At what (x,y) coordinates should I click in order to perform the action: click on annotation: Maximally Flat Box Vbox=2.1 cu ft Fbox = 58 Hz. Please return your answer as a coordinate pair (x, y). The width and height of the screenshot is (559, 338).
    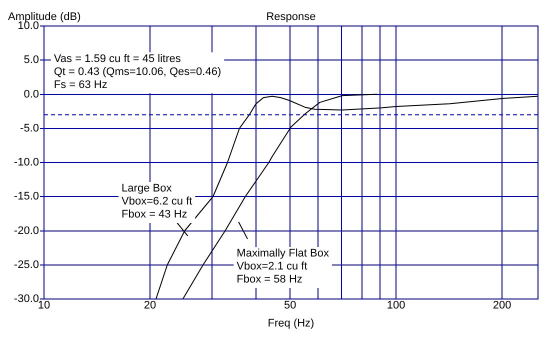
    Looking at the image, I should click on (283, 266).